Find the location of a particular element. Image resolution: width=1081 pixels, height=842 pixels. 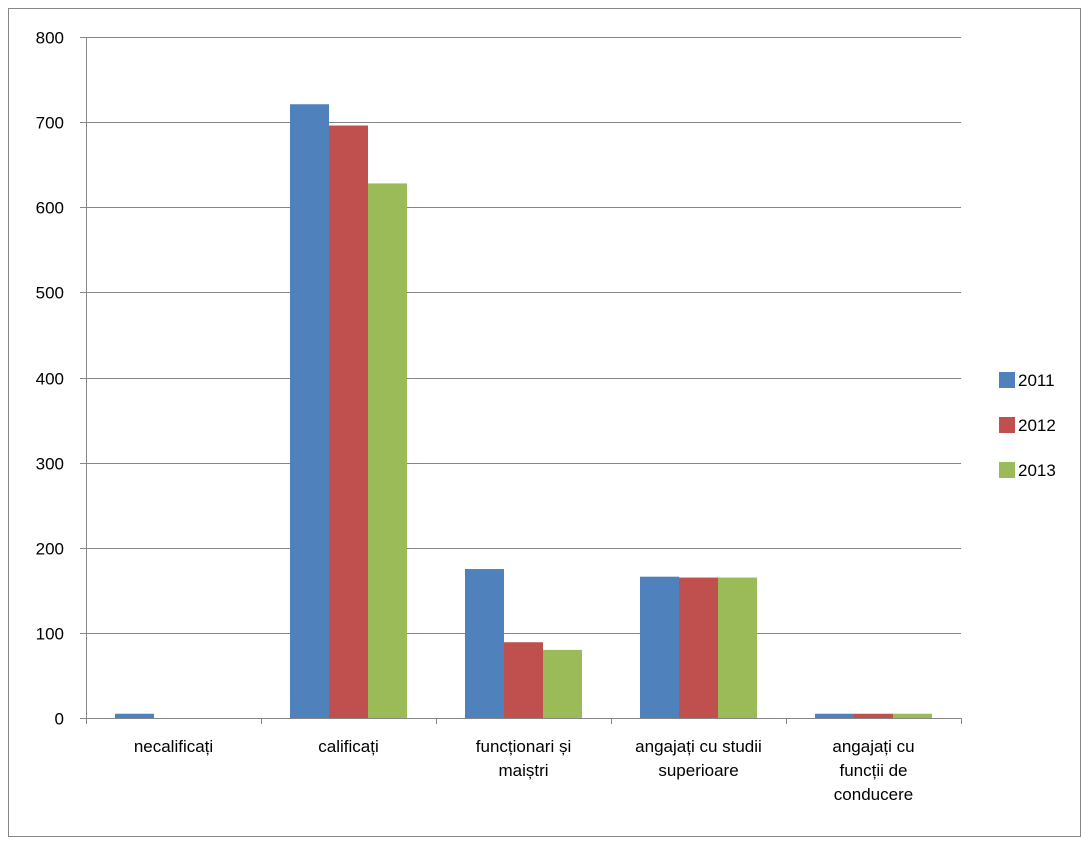

legend-label-2012: 2012 is located at coordinates (1037, 425).